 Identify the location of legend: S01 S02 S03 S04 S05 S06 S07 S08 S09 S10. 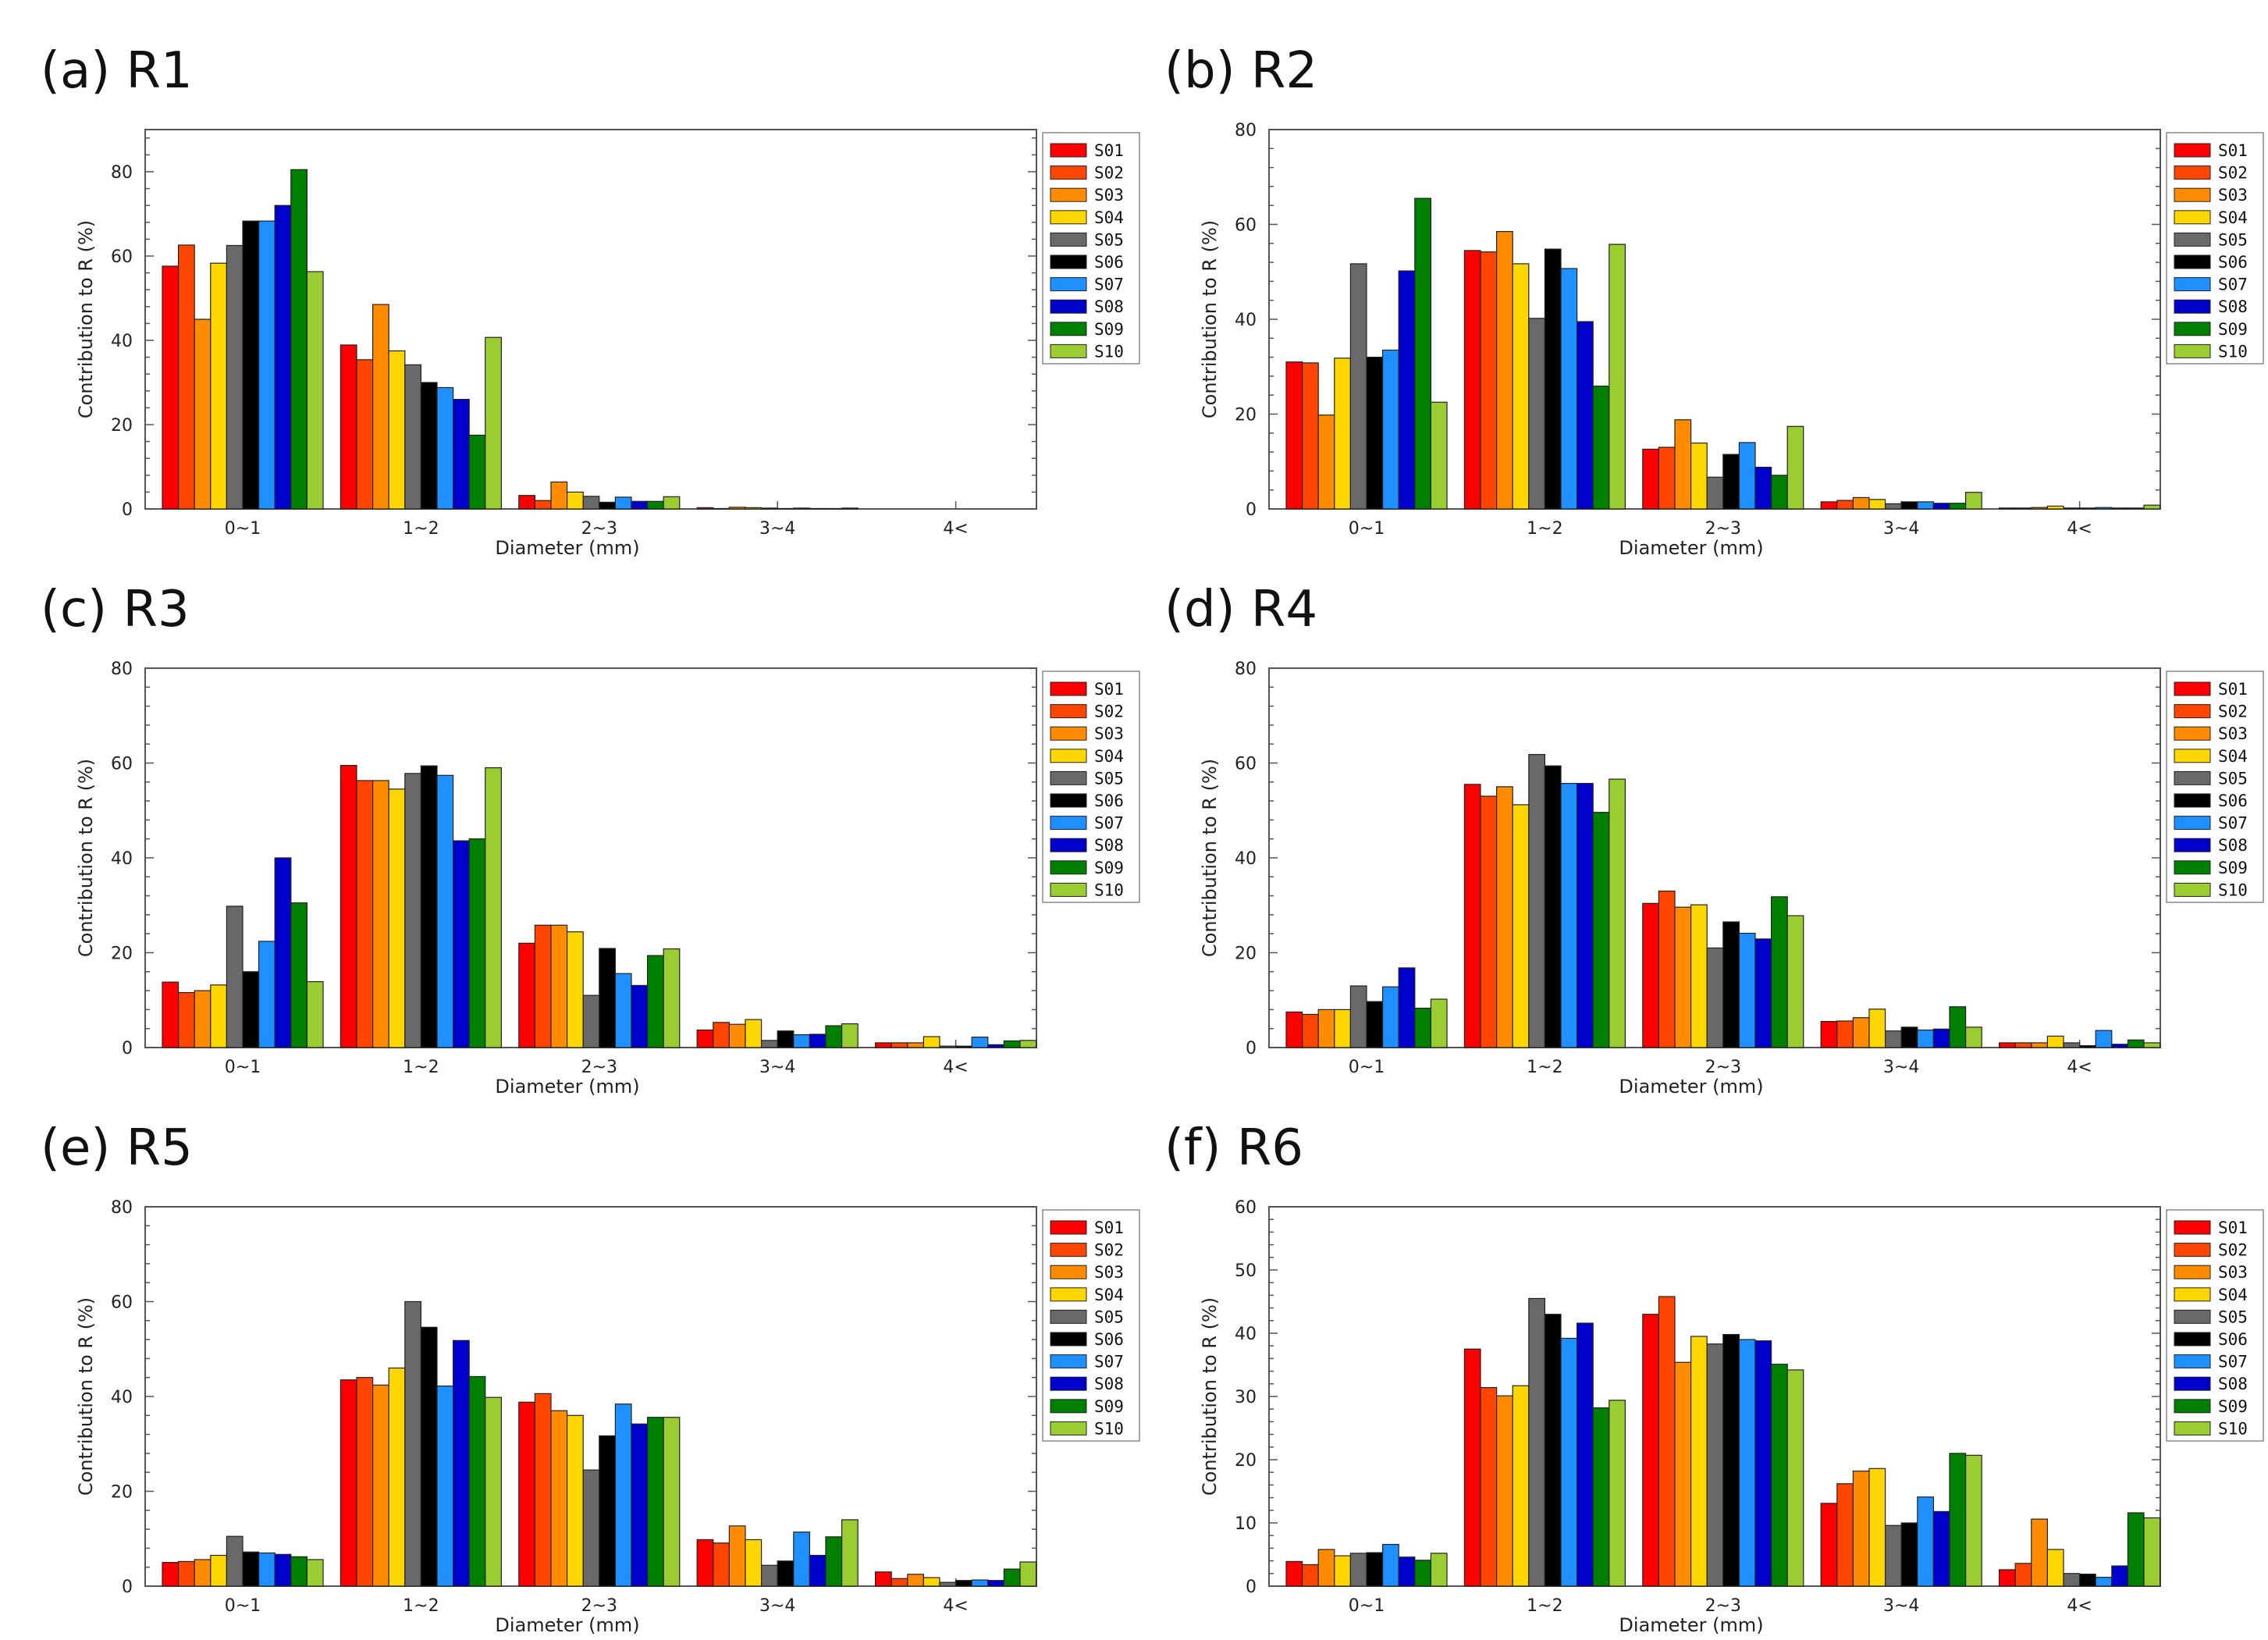
(1091, 248).